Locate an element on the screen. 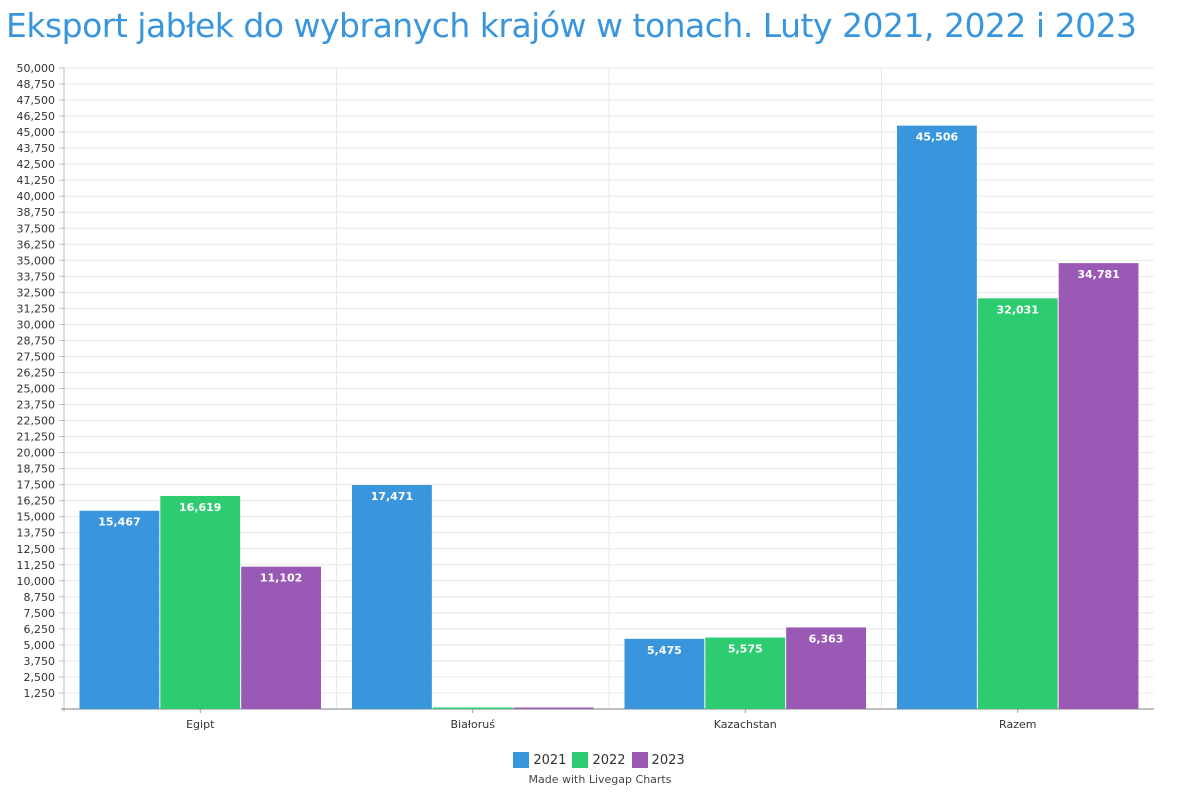 Image resolution: width=1200 pixels, height=800 pixels. y-tick-label: 35,000 is located at coordinates (36, 260).